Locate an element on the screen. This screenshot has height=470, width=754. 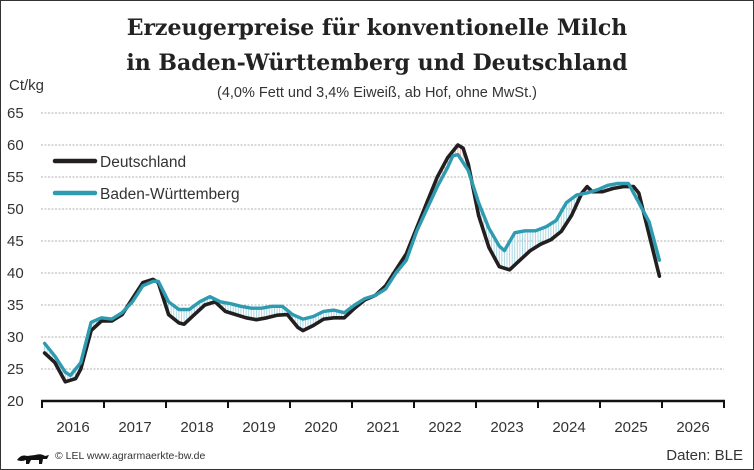
data-source: Daten: BLE is located at coordinates (704, 455).